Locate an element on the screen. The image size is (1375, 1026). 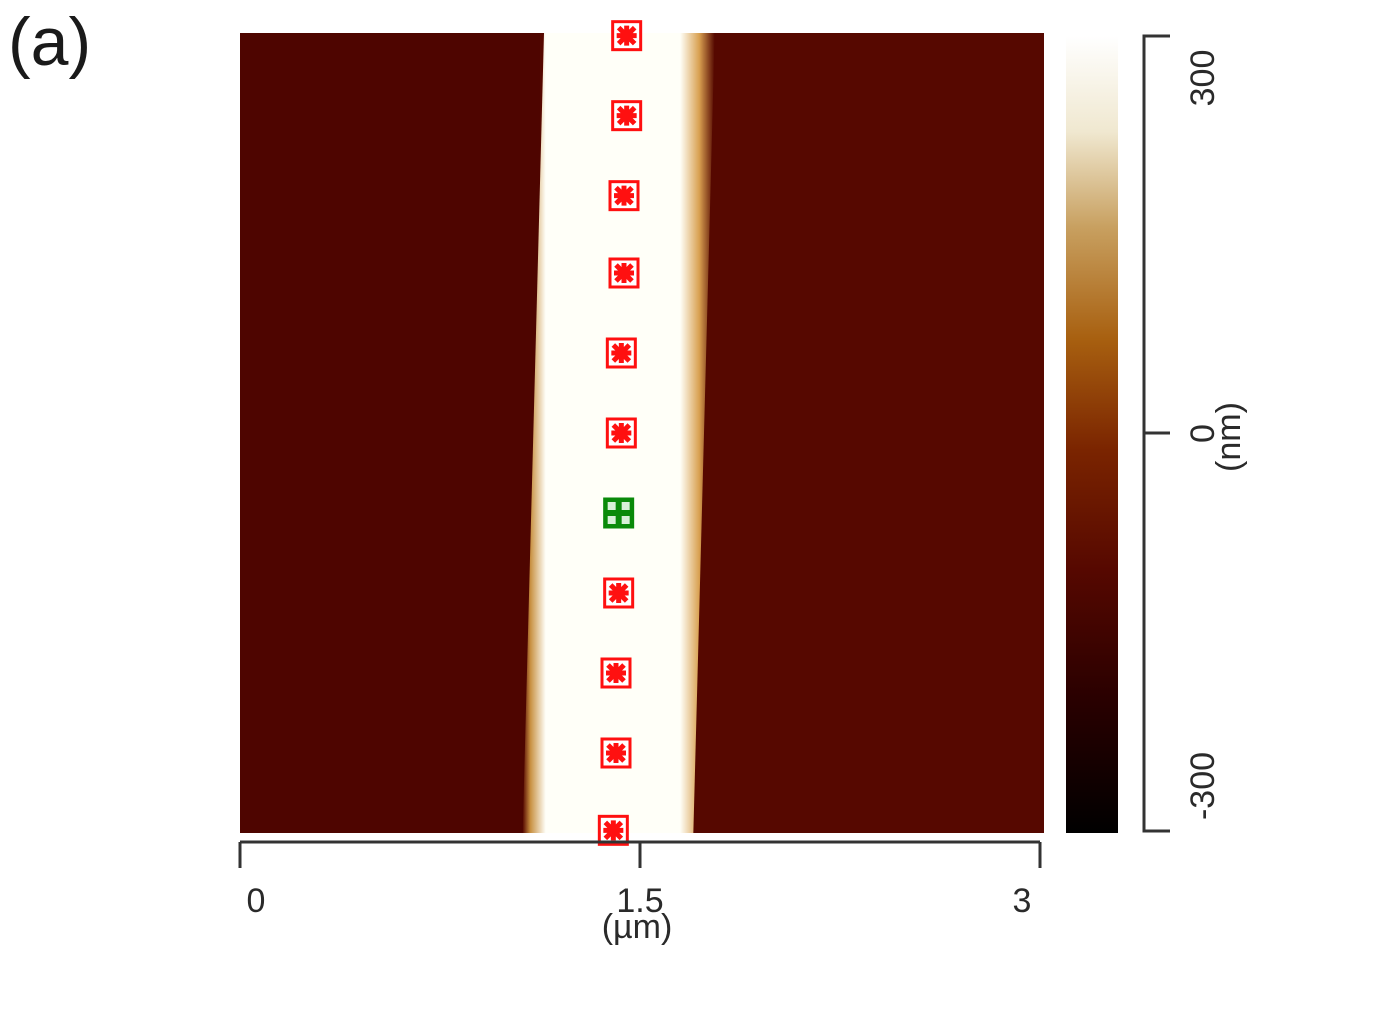
colorbar-tick-label-2: 0 is located at coordinates (1203, 433).